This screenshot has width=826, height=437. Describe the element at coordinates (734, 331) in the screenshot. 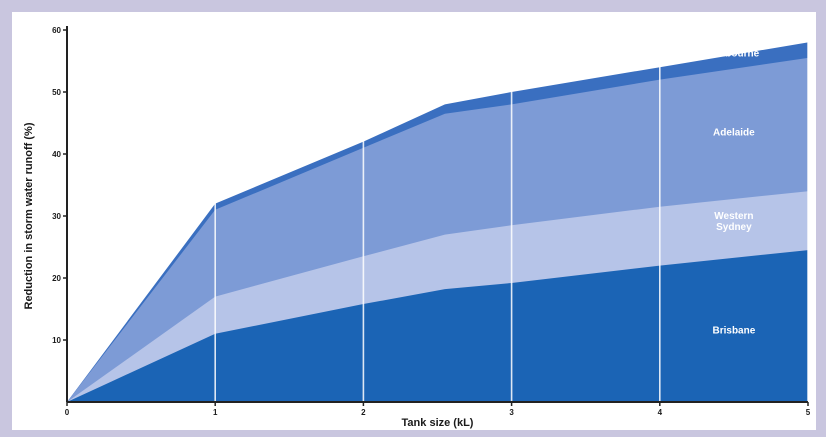

I see `series-label-brisbane: Brisbane` at that location.